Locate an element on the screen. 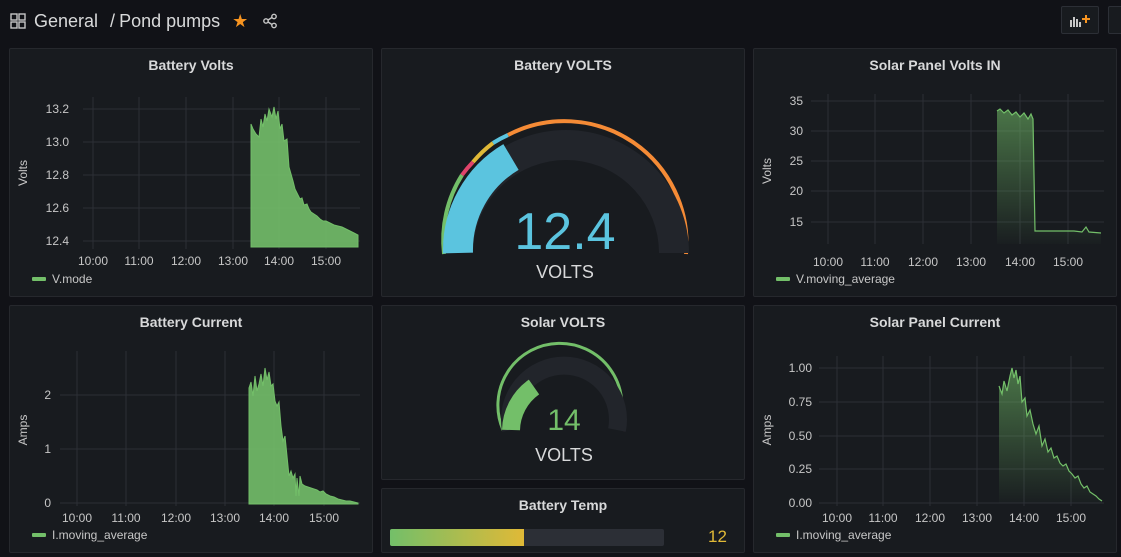 This screenshot has width=1121, height=557. y-tick: 1 is located at coordinates (47, 449).